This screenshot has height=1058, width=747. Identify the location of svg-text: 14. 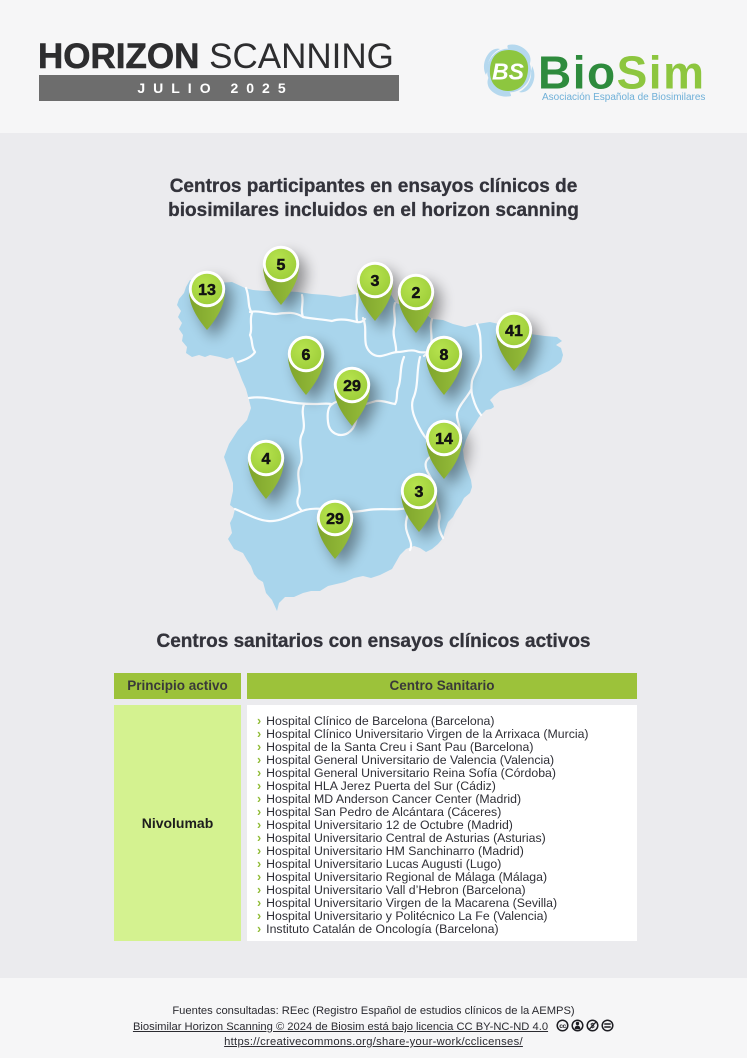
(444, 439).